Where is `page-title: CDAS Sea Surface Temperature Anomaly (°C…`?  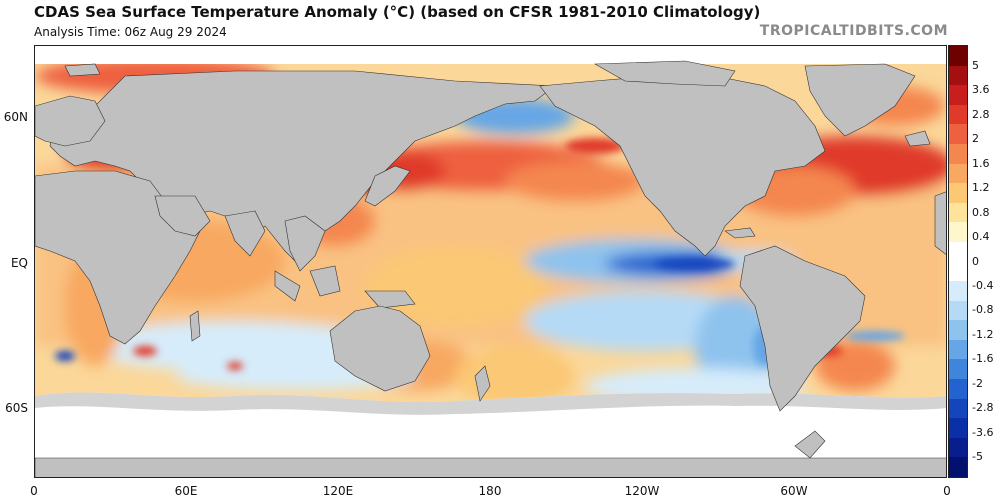 page-title: CDAS Sea Surface Temperature Anomaly (°C… is located at coordinates (397, 12).